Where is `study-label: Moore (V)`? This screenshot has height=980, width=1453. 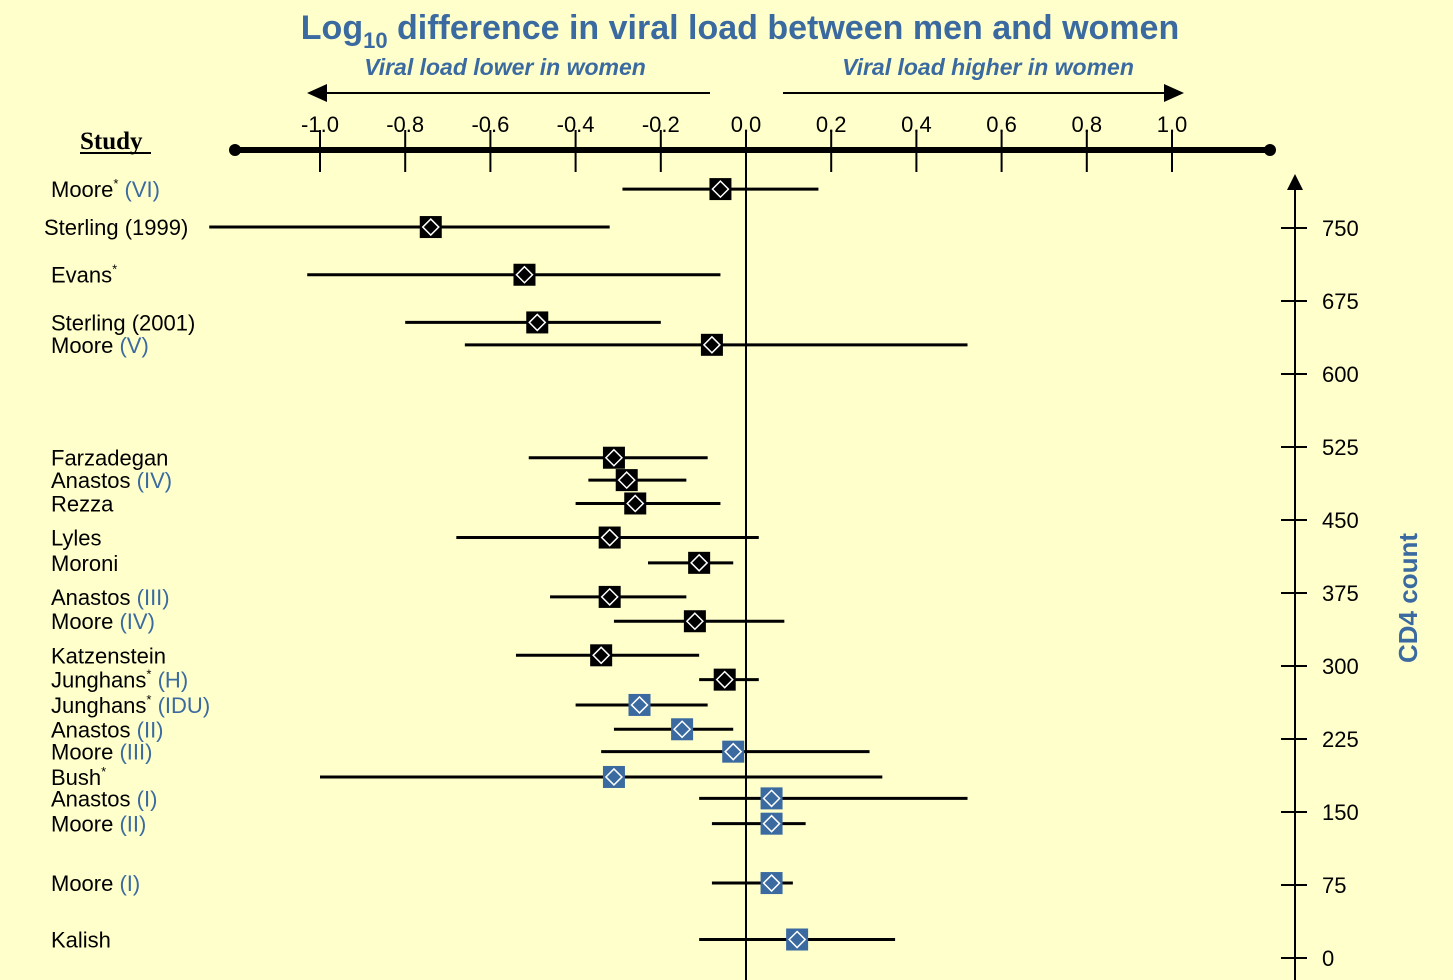
study-label: Moore (V) is located at coordinates (100, 345).